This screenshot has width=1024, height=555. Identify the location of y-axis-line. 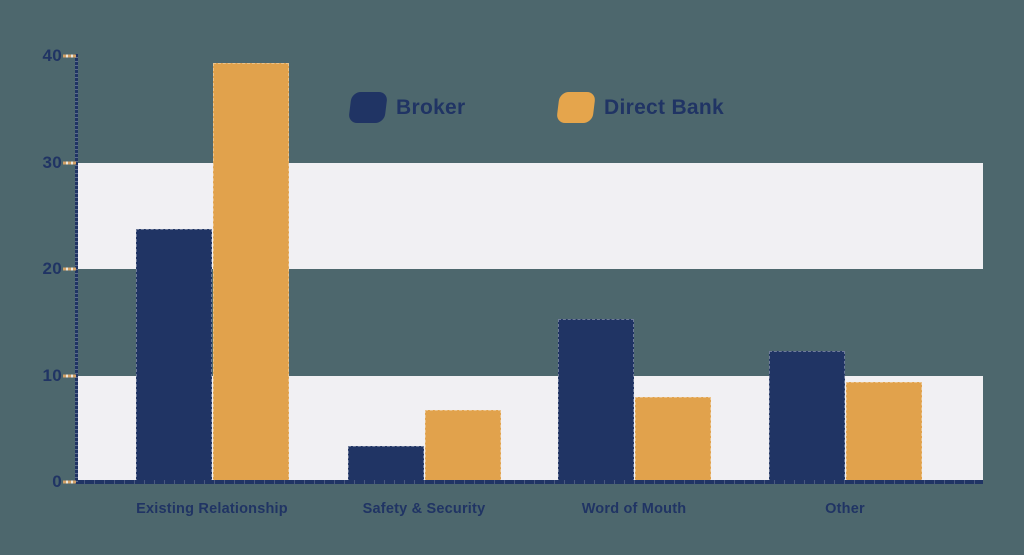
(76, 269).